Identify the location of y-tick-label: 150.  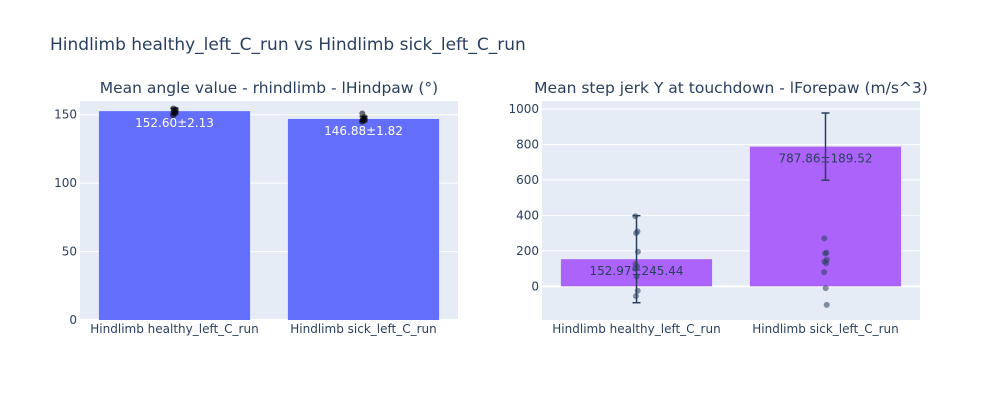
(65, 115).